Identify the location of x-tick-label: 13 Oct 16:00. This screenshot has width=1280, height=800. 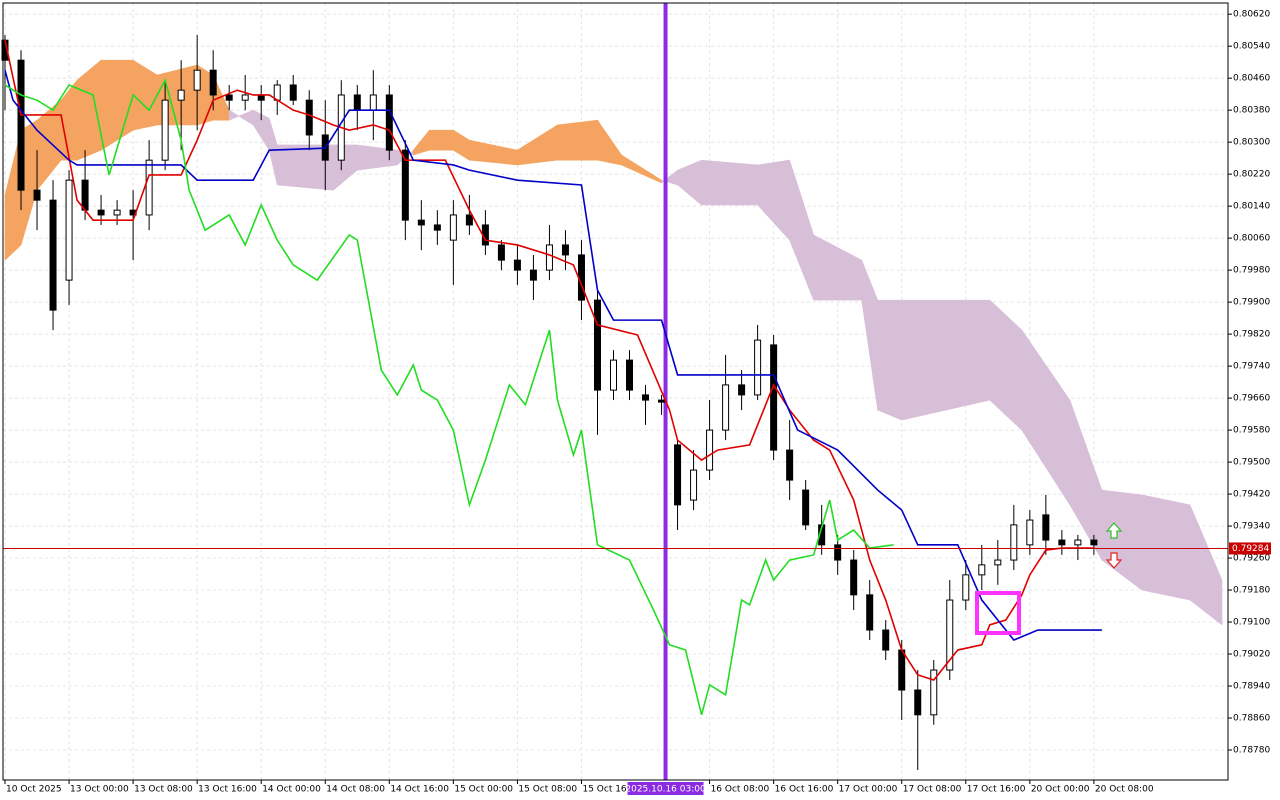
(227, 790).